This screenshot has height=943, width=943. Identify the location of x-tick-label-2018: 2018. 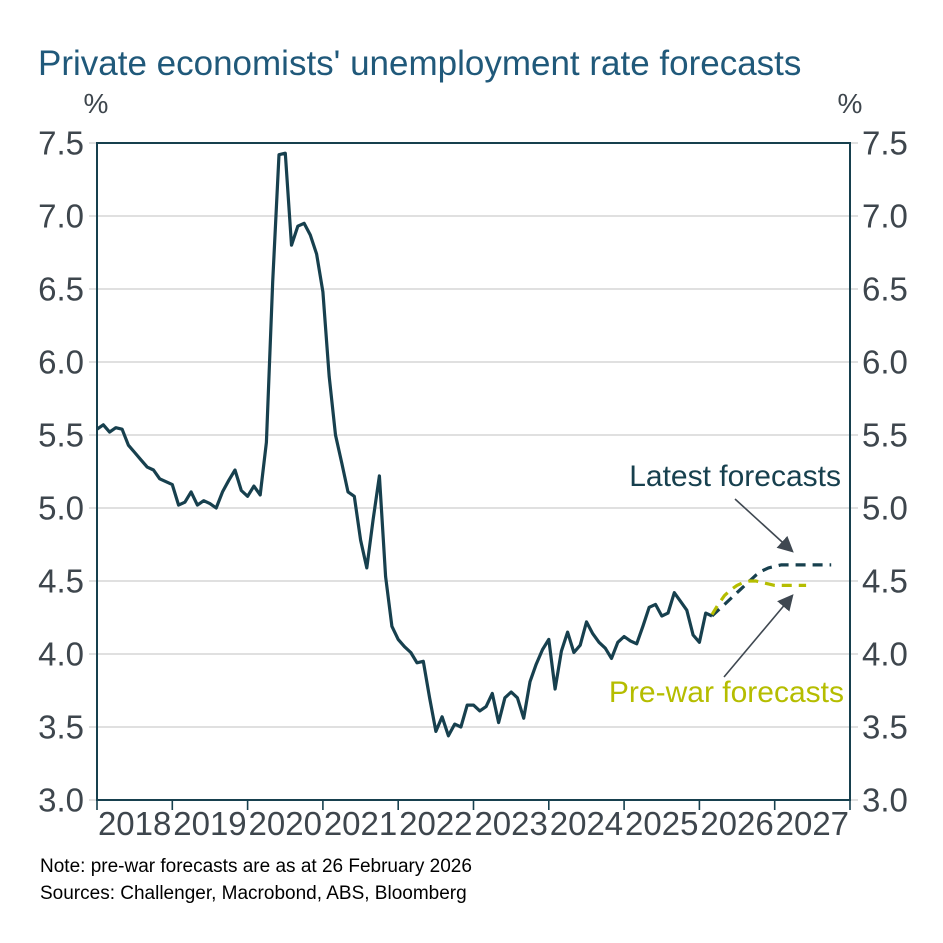
(134, 823).